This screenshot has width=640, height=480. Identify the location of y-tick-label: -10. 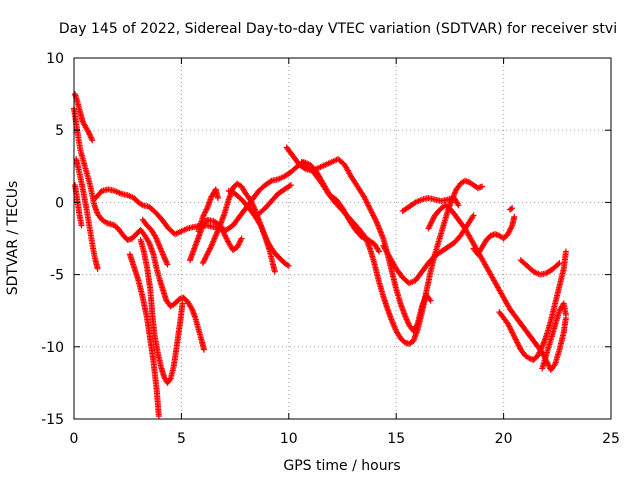
(52, 348).